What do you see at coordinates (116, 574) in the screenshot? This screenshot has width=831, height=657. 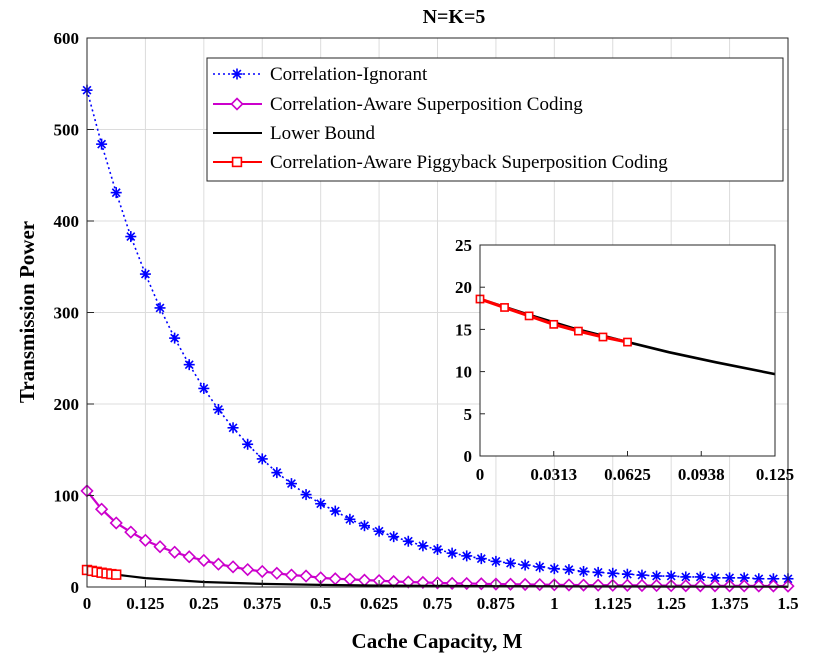 I see `main-series-3-marker` at bounding box center [116, 574].